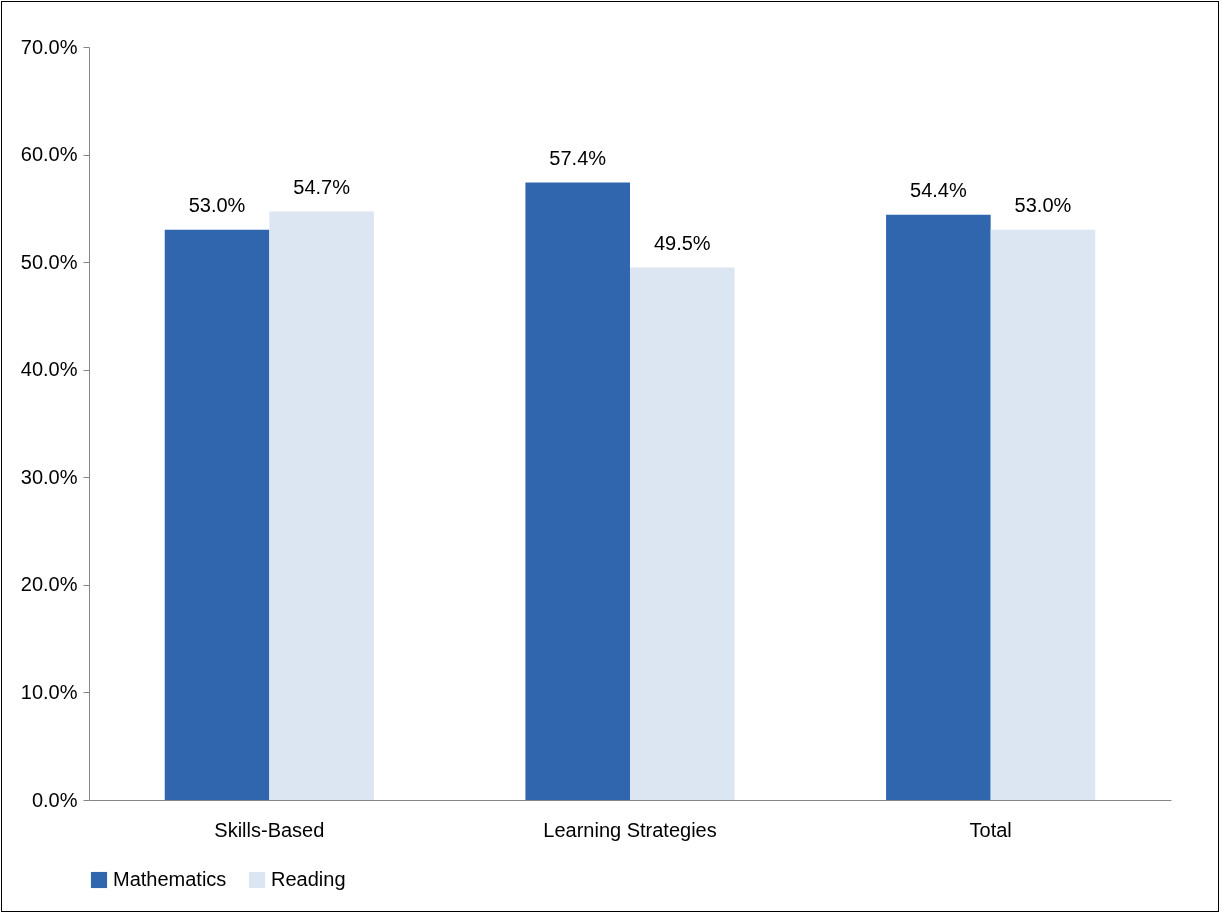 The height and width of the screenshot is (915, 1222). Describe the element at coordinates (49, 154) in the screenshot. I see `y-tick-label: 60.0%` at that location.